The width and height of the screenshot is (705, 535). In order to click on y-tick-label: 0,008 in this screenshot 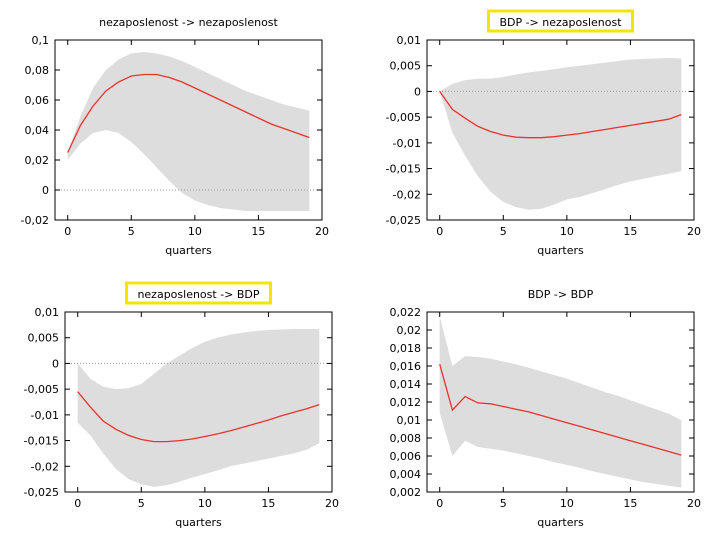, I will do `click(406, 438)`.